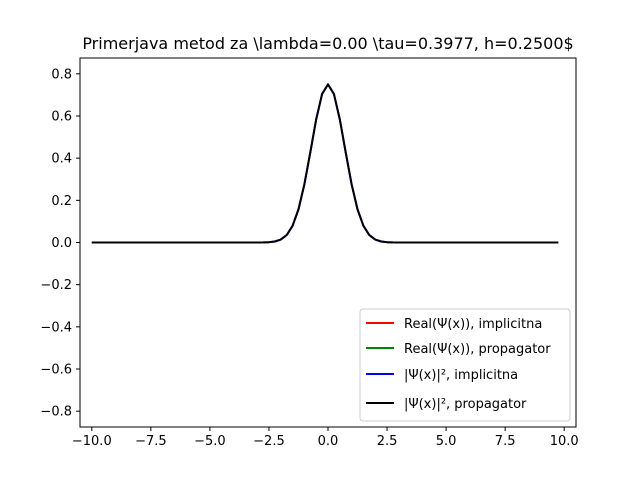  I want to click on legend-label: |Ψ(x)|², implicitna, so click(461, 375).